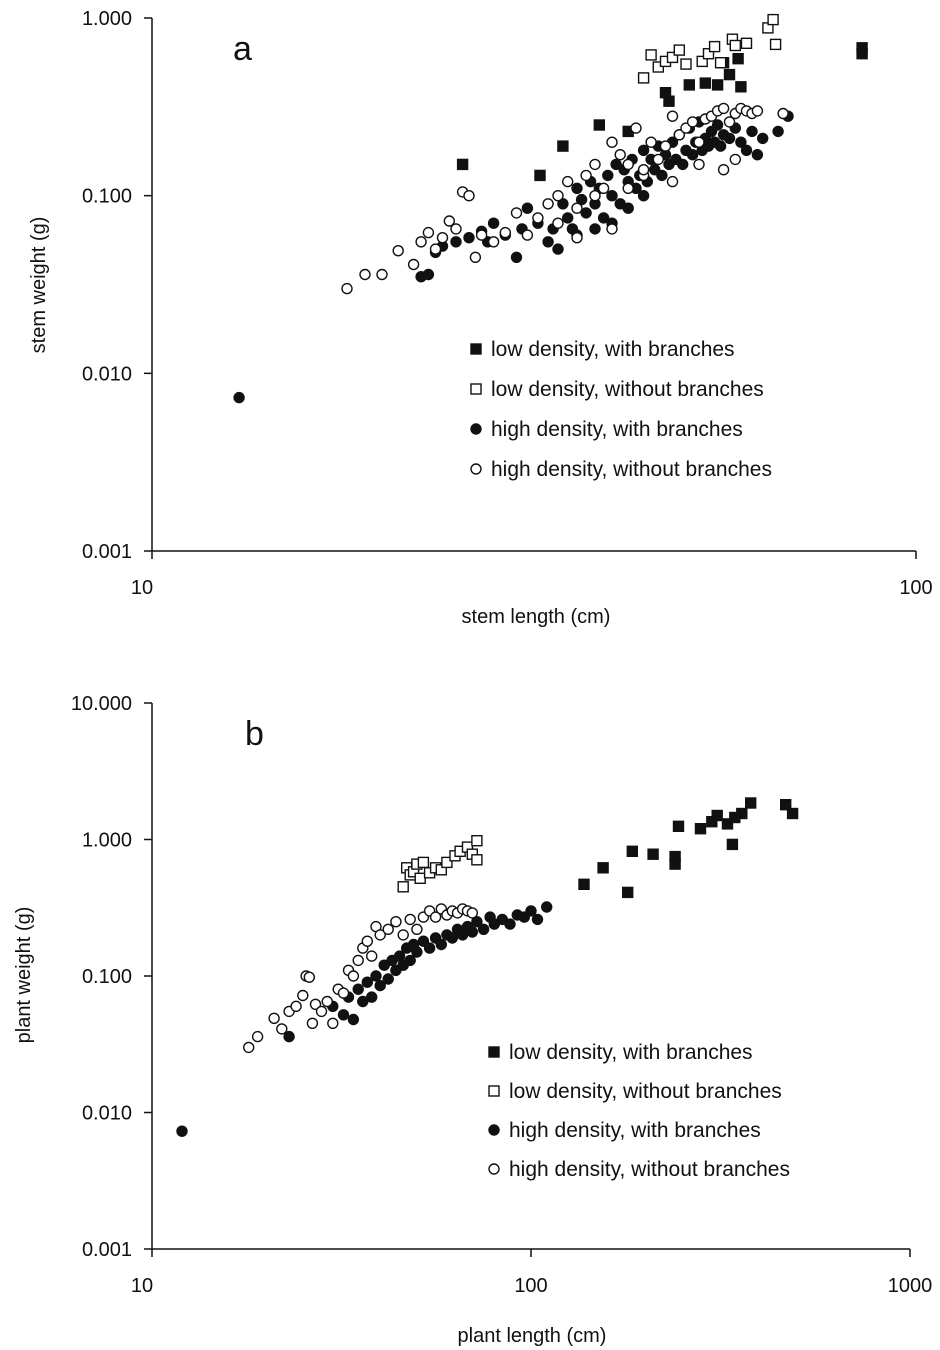 The width and height of the screenshot is (940, 1350). What do you see at coordinates (107, 1250) in the screenshot?
I see `y-tick-label: 0.001` at bounding box center [107, 1250].